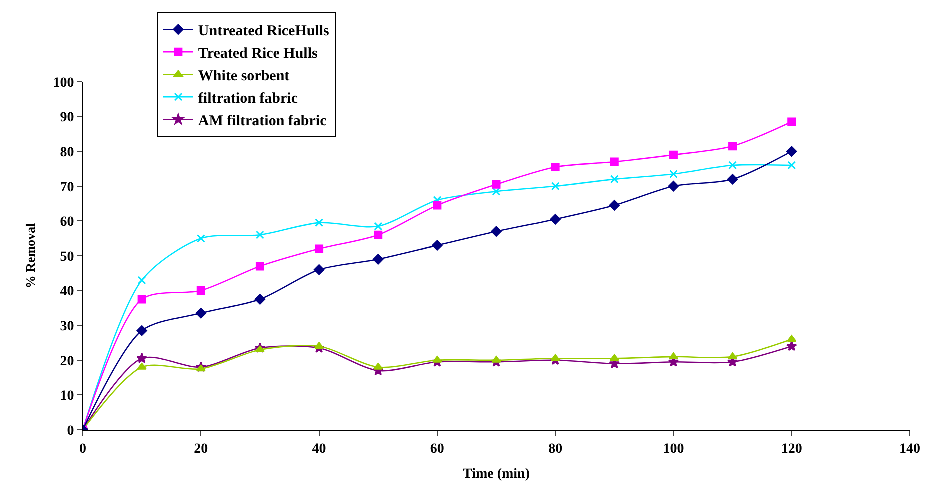 Image resolution: width=928 pixels, height=495 pixels. What do you see at coordinates (67, 118) in the screenshot?
I see `y-tick-label: 90` at bounding box center [67, 118].